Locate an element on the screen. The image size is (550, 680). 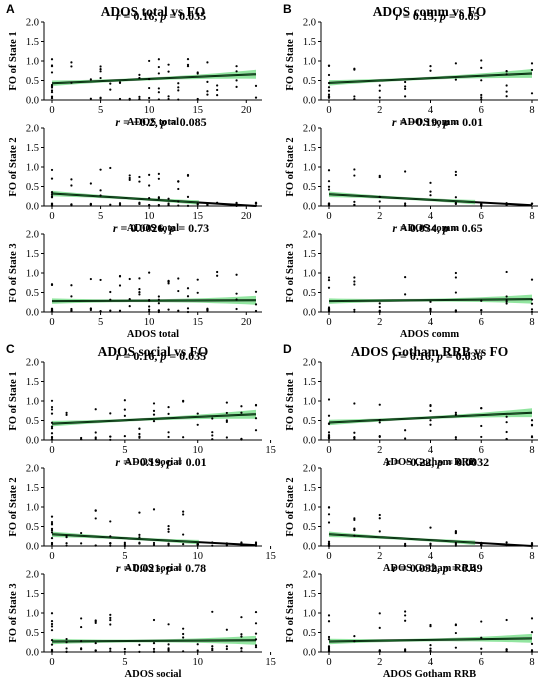
x-tick-label: 8 is located at coordinates (531, 322).